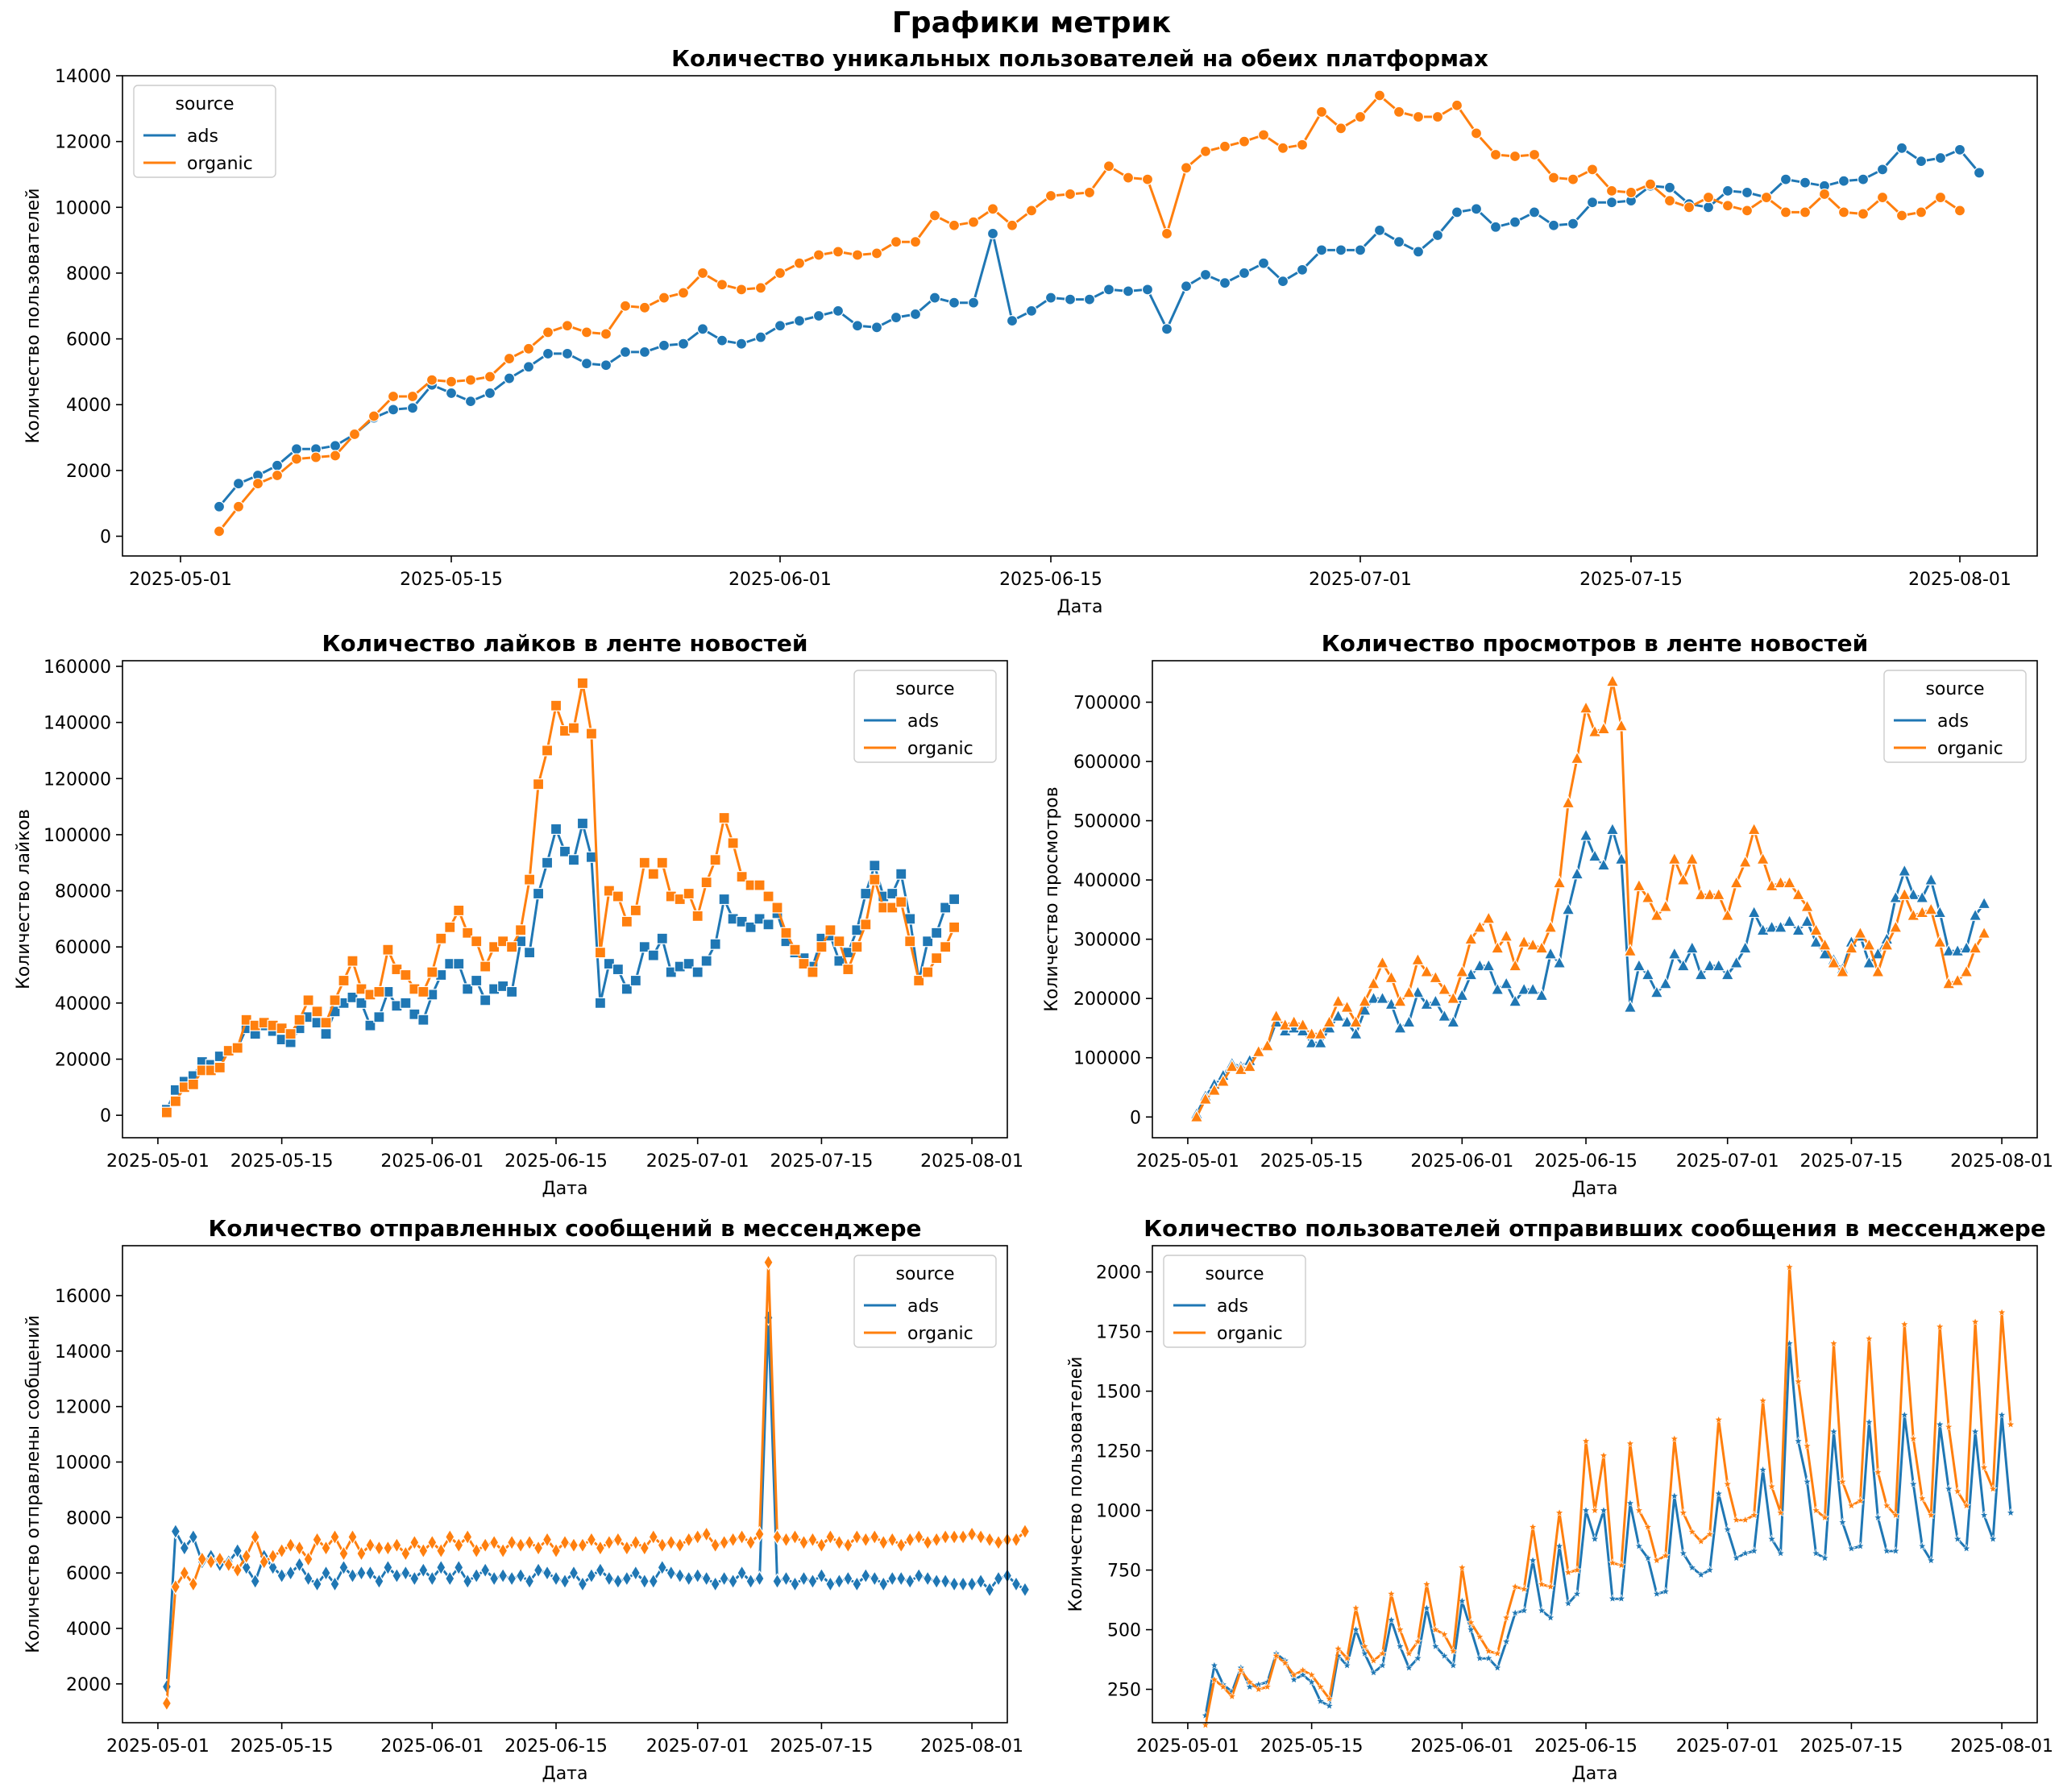  Describe the element at coordinates (1107, 881) in the screenshot. I see `y-tick-label: 400000` at that location.